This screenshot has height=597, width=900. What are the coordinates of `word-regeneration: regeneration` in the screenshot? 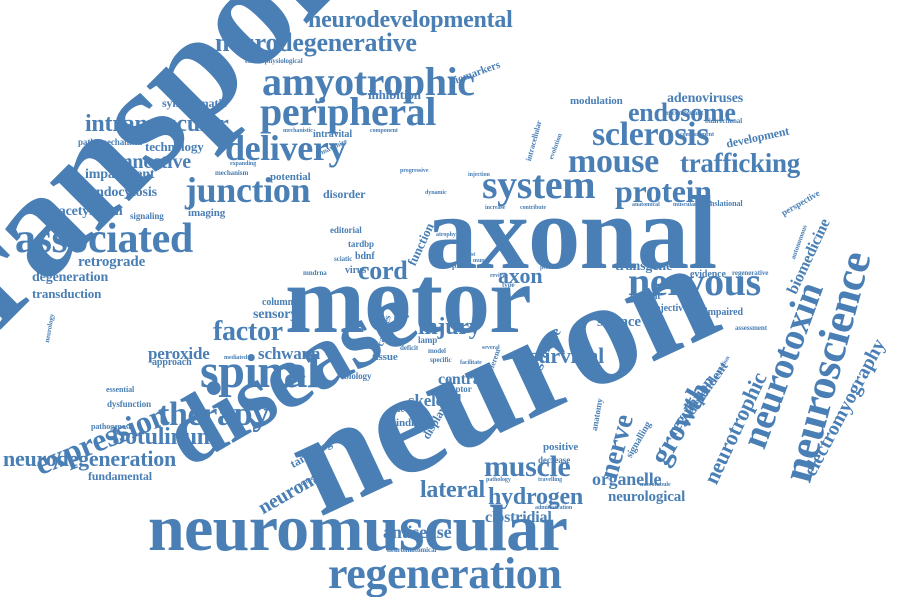 It's located at (445, 573).